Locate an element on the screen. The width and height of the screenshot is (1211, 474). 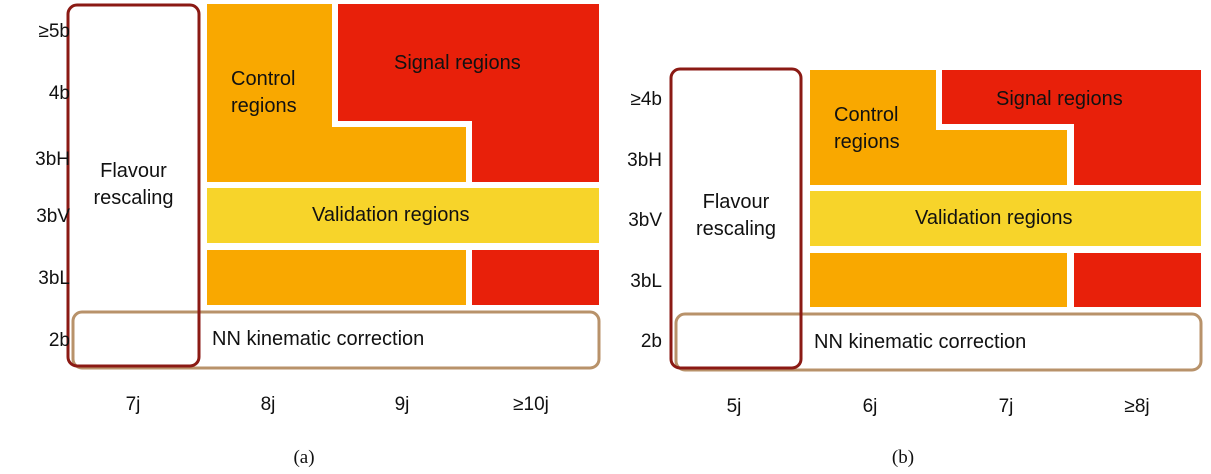
flavour-rescaling-box-a is located at coordinates (133, 185).